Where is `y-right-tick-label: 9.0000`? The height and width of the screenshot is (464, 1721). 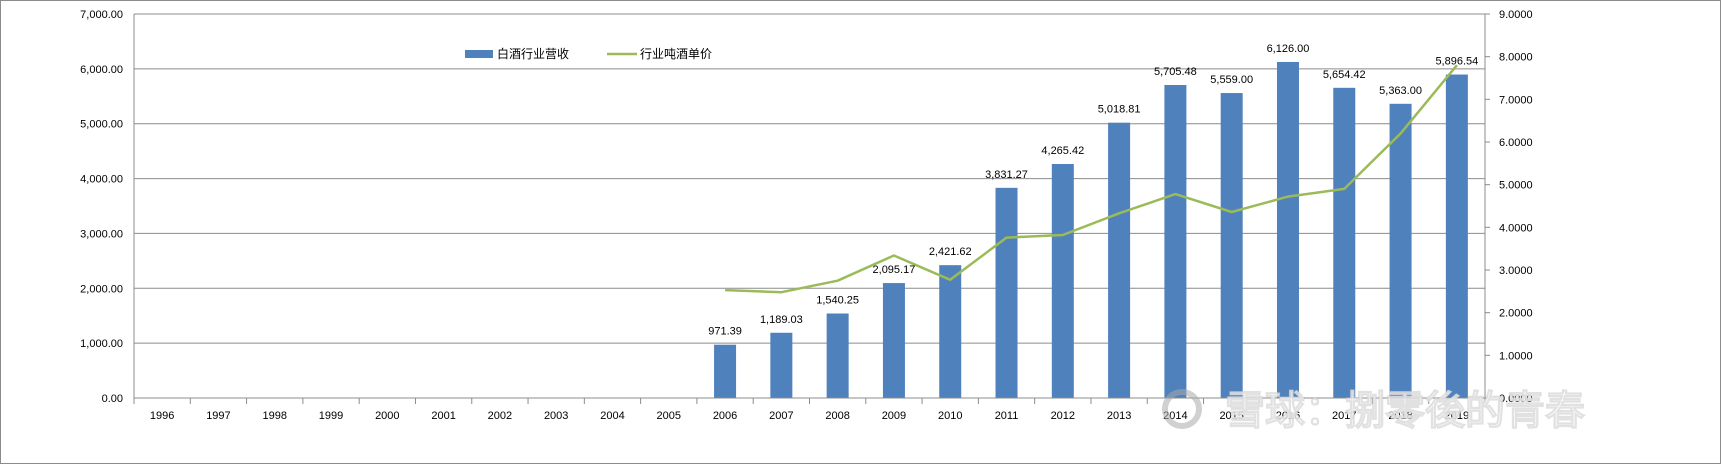
y-right-tick-label: 9.0000 is located at coordinates (1516, 15).